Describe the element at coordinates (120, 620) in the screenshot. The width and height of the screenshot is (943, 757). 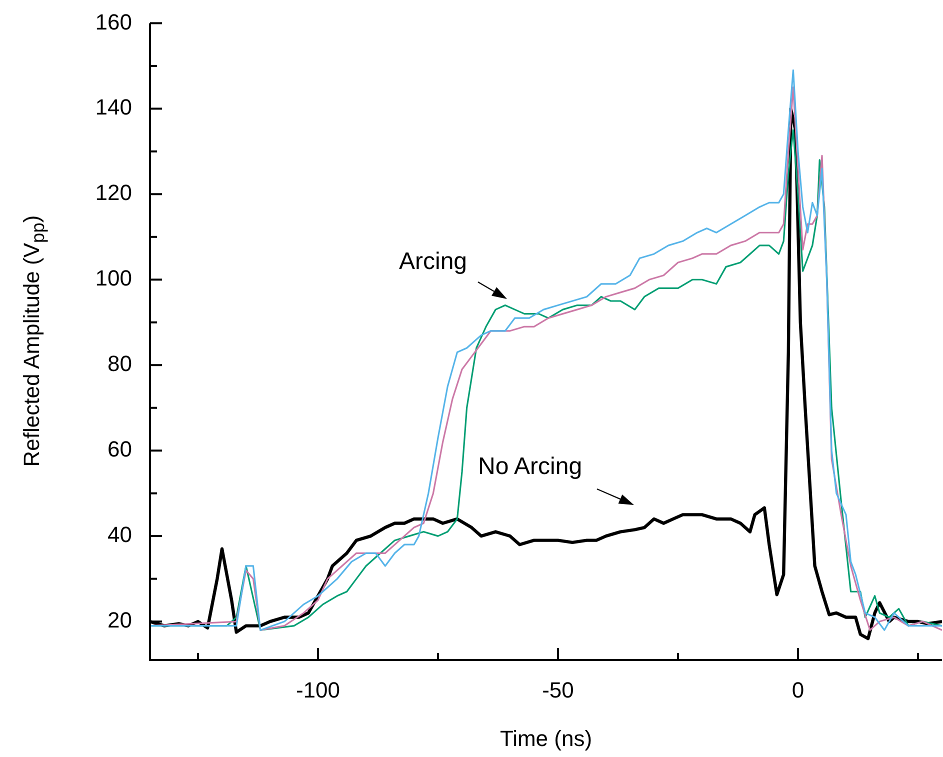
I see `y-tick-label: 20` at that location.